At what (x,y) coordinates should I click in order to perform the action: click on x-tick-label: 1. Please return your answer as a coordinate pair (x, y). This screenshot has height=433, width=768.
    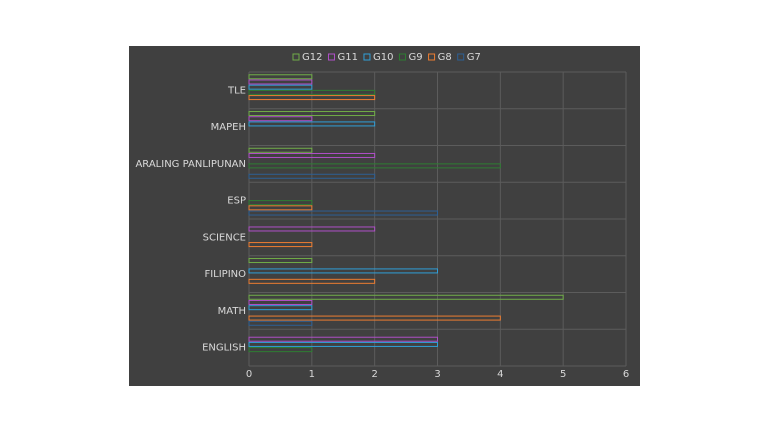
    Looking at the image, I should click on (312, 374).